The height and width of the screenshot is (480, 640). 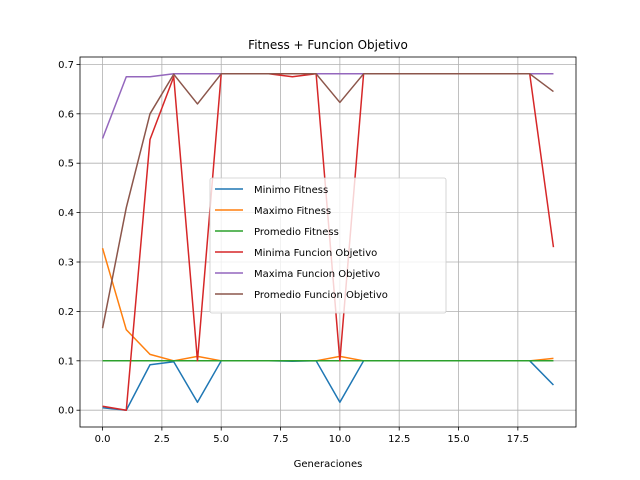 I want to click on legend-label: Minima Funcion Objetivo, so click(x=315, y=253).